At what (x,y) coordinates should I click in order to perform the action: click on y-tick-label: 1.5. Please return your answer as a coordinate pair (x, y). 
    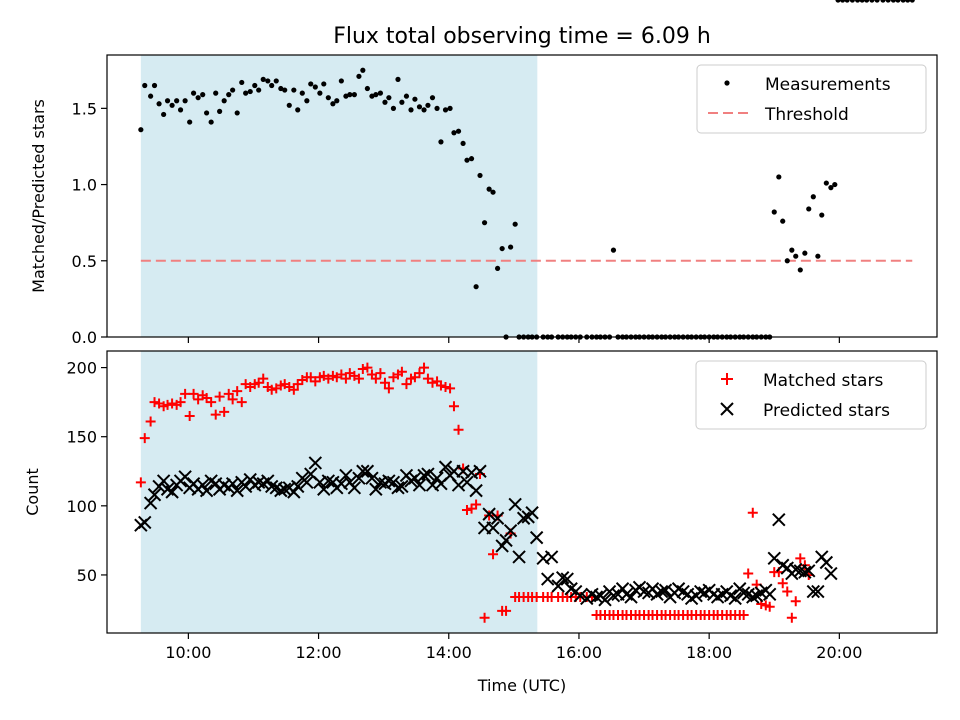
    Looking at the image, I should click on (84, 108).